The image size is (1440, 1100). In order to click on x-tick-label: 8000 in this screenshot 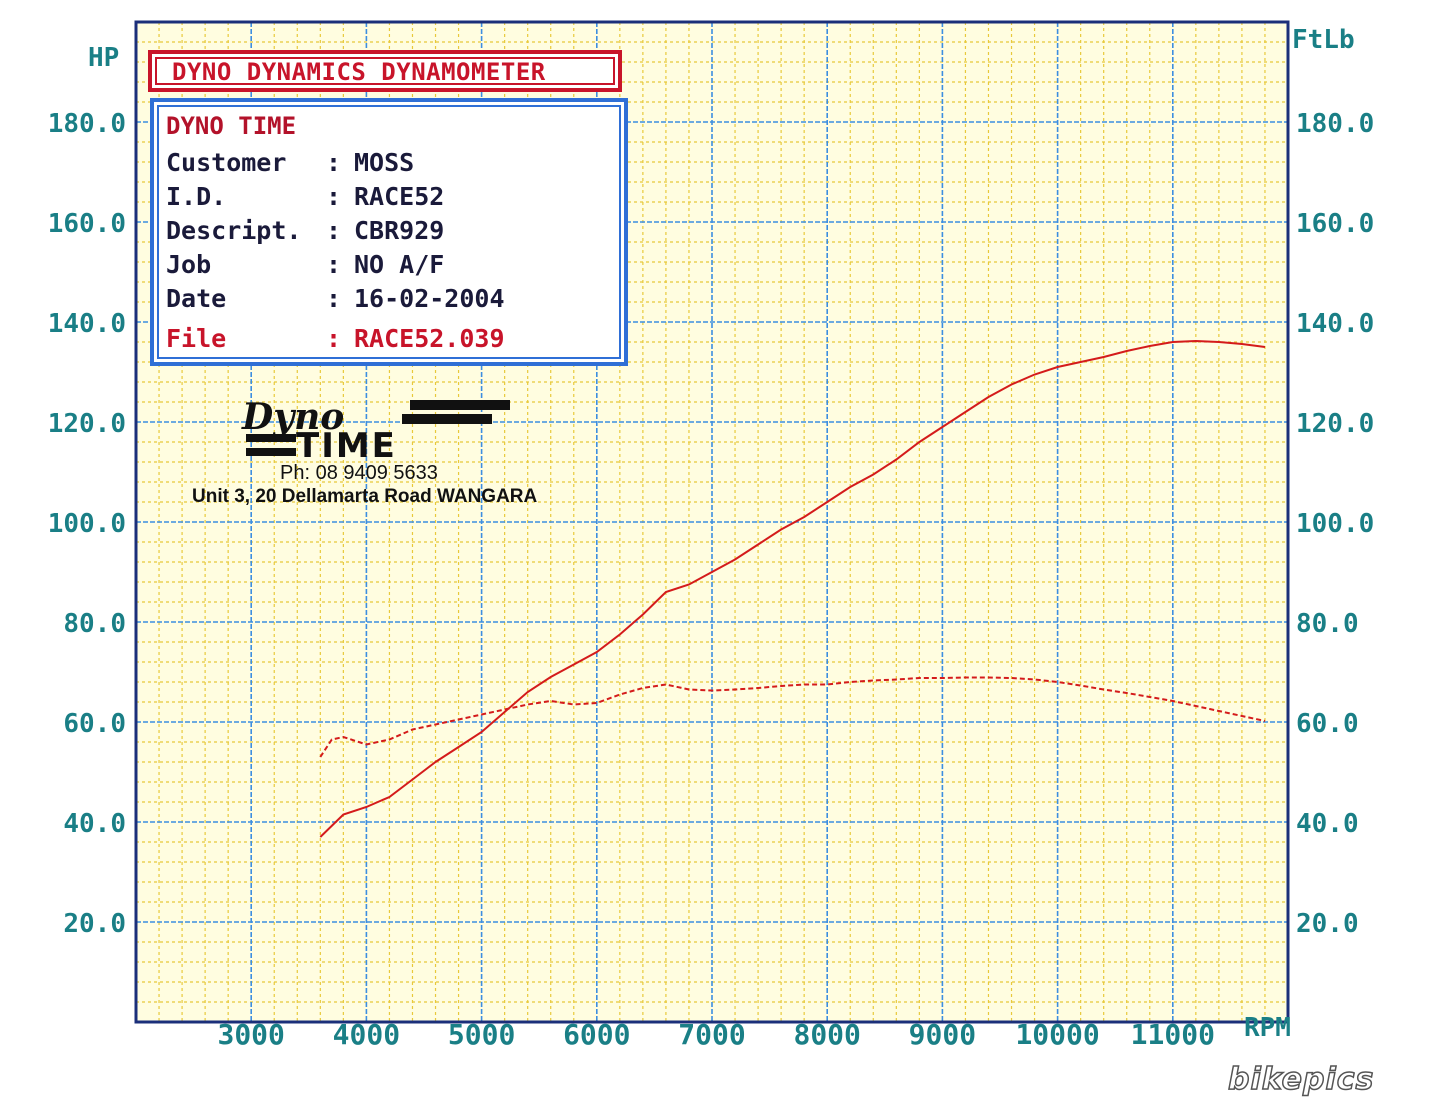, I will do `click(826, 1034)`.